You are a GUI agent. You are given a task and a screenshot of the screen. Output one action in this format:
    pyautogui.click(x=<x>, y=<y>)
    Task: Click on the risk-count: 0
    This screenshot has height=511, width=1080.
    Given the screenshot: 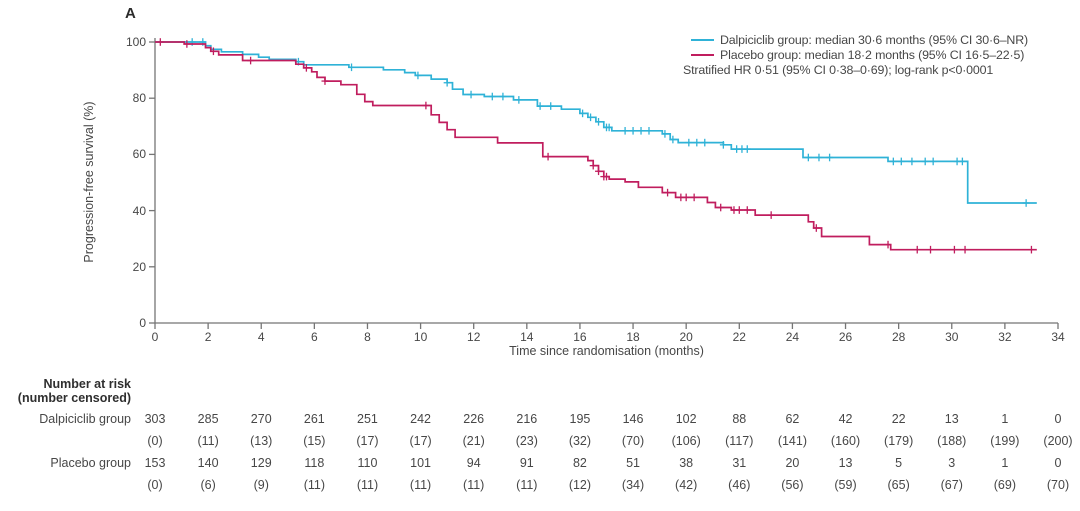 What is the action you would take?
    pyautogui.click(x=1058, y=419)
    